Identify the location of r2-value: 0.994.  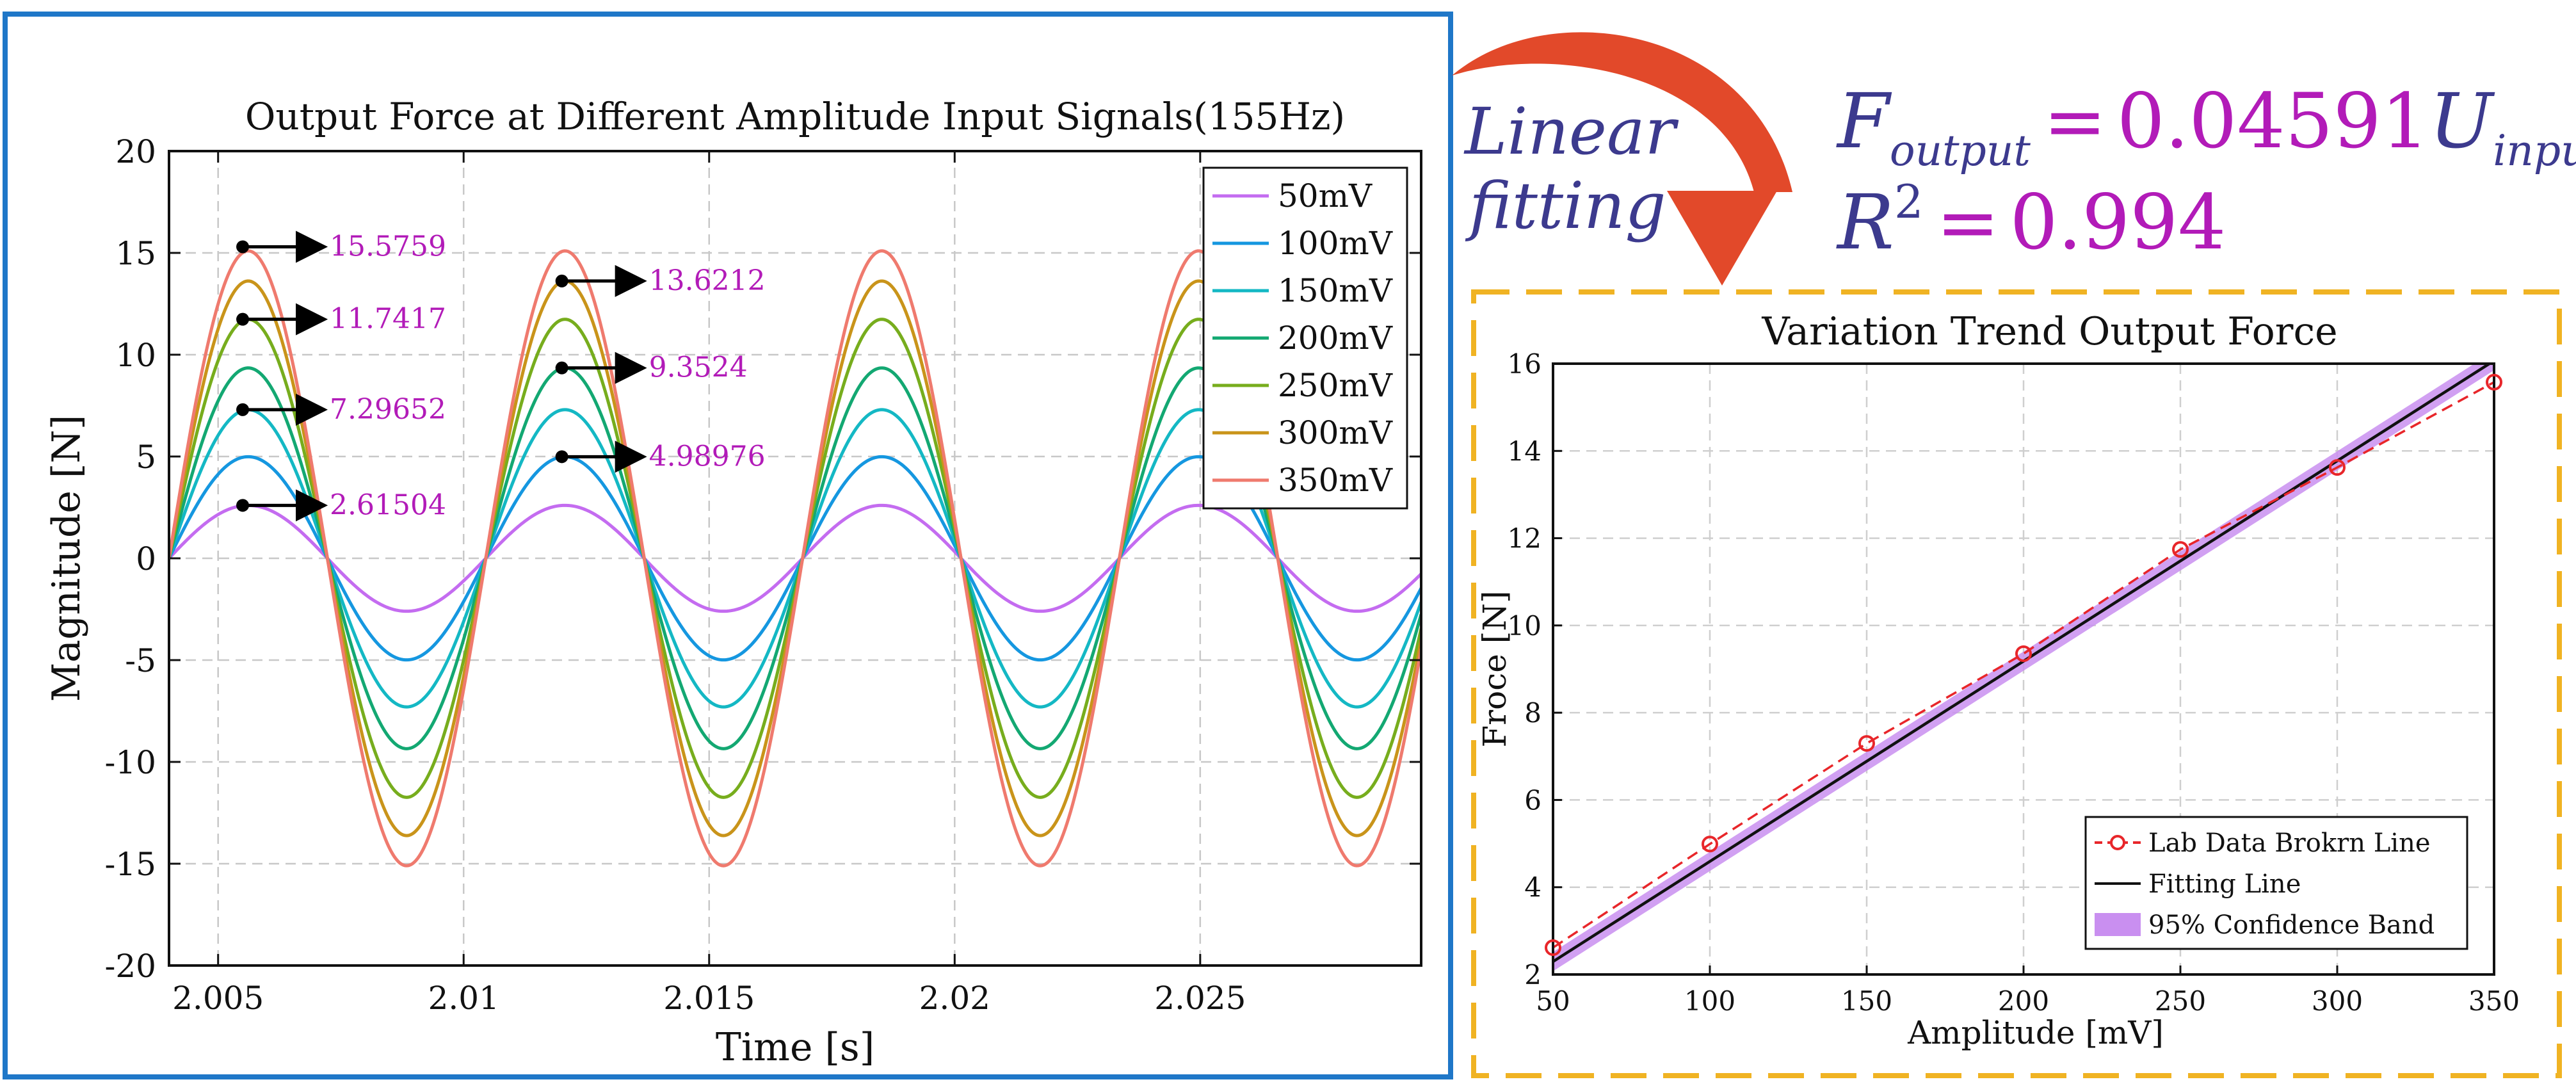
(2118, 222).